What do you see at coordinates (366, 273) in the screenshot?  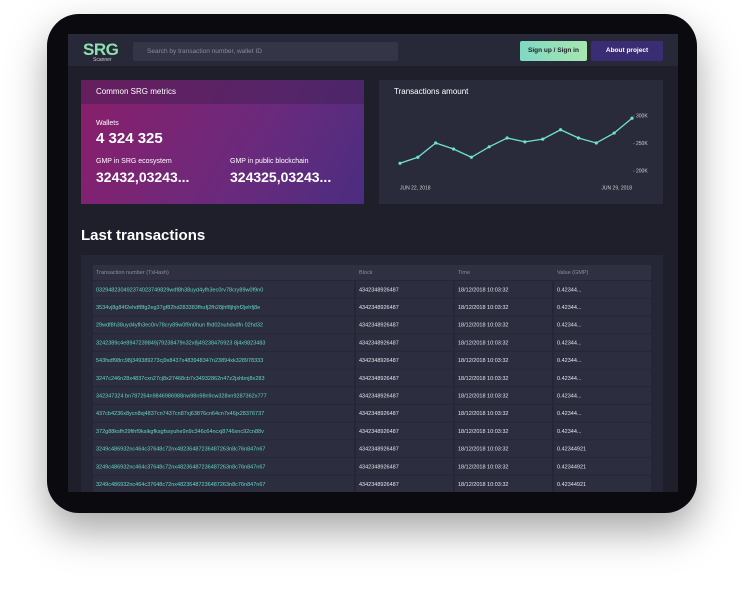 I see `column-header: Block` at bounding box center [366, 273].